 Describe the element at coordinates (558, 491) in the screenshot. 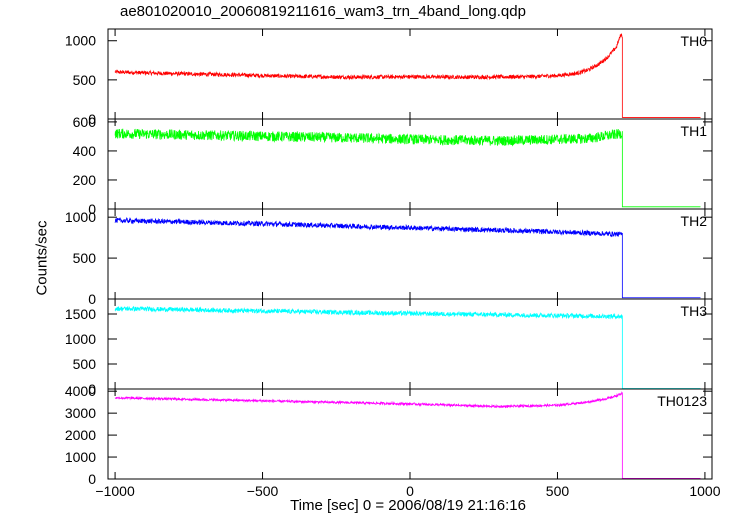

I see `x-tick-label: 500` at that location.